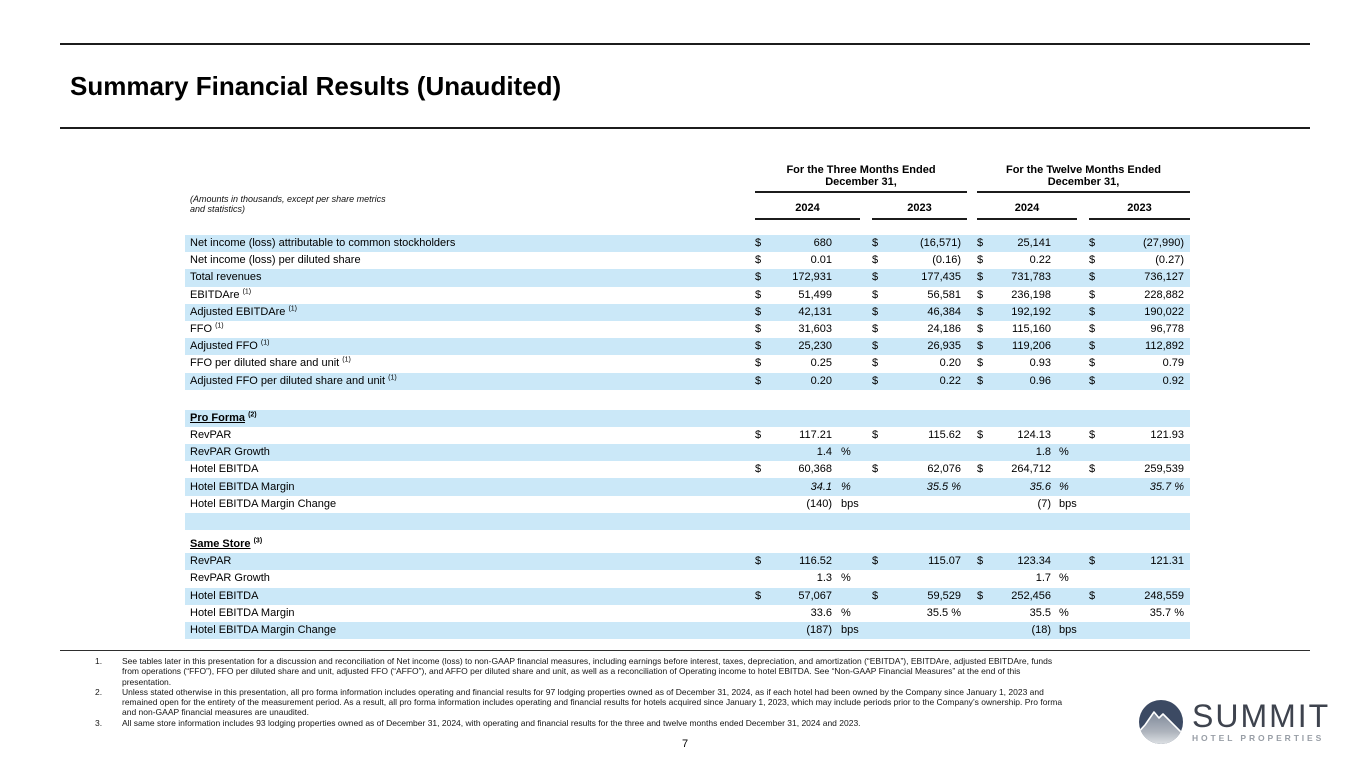  I want to click on cell-12mo-2024: $236,198, so click(1014, 294).